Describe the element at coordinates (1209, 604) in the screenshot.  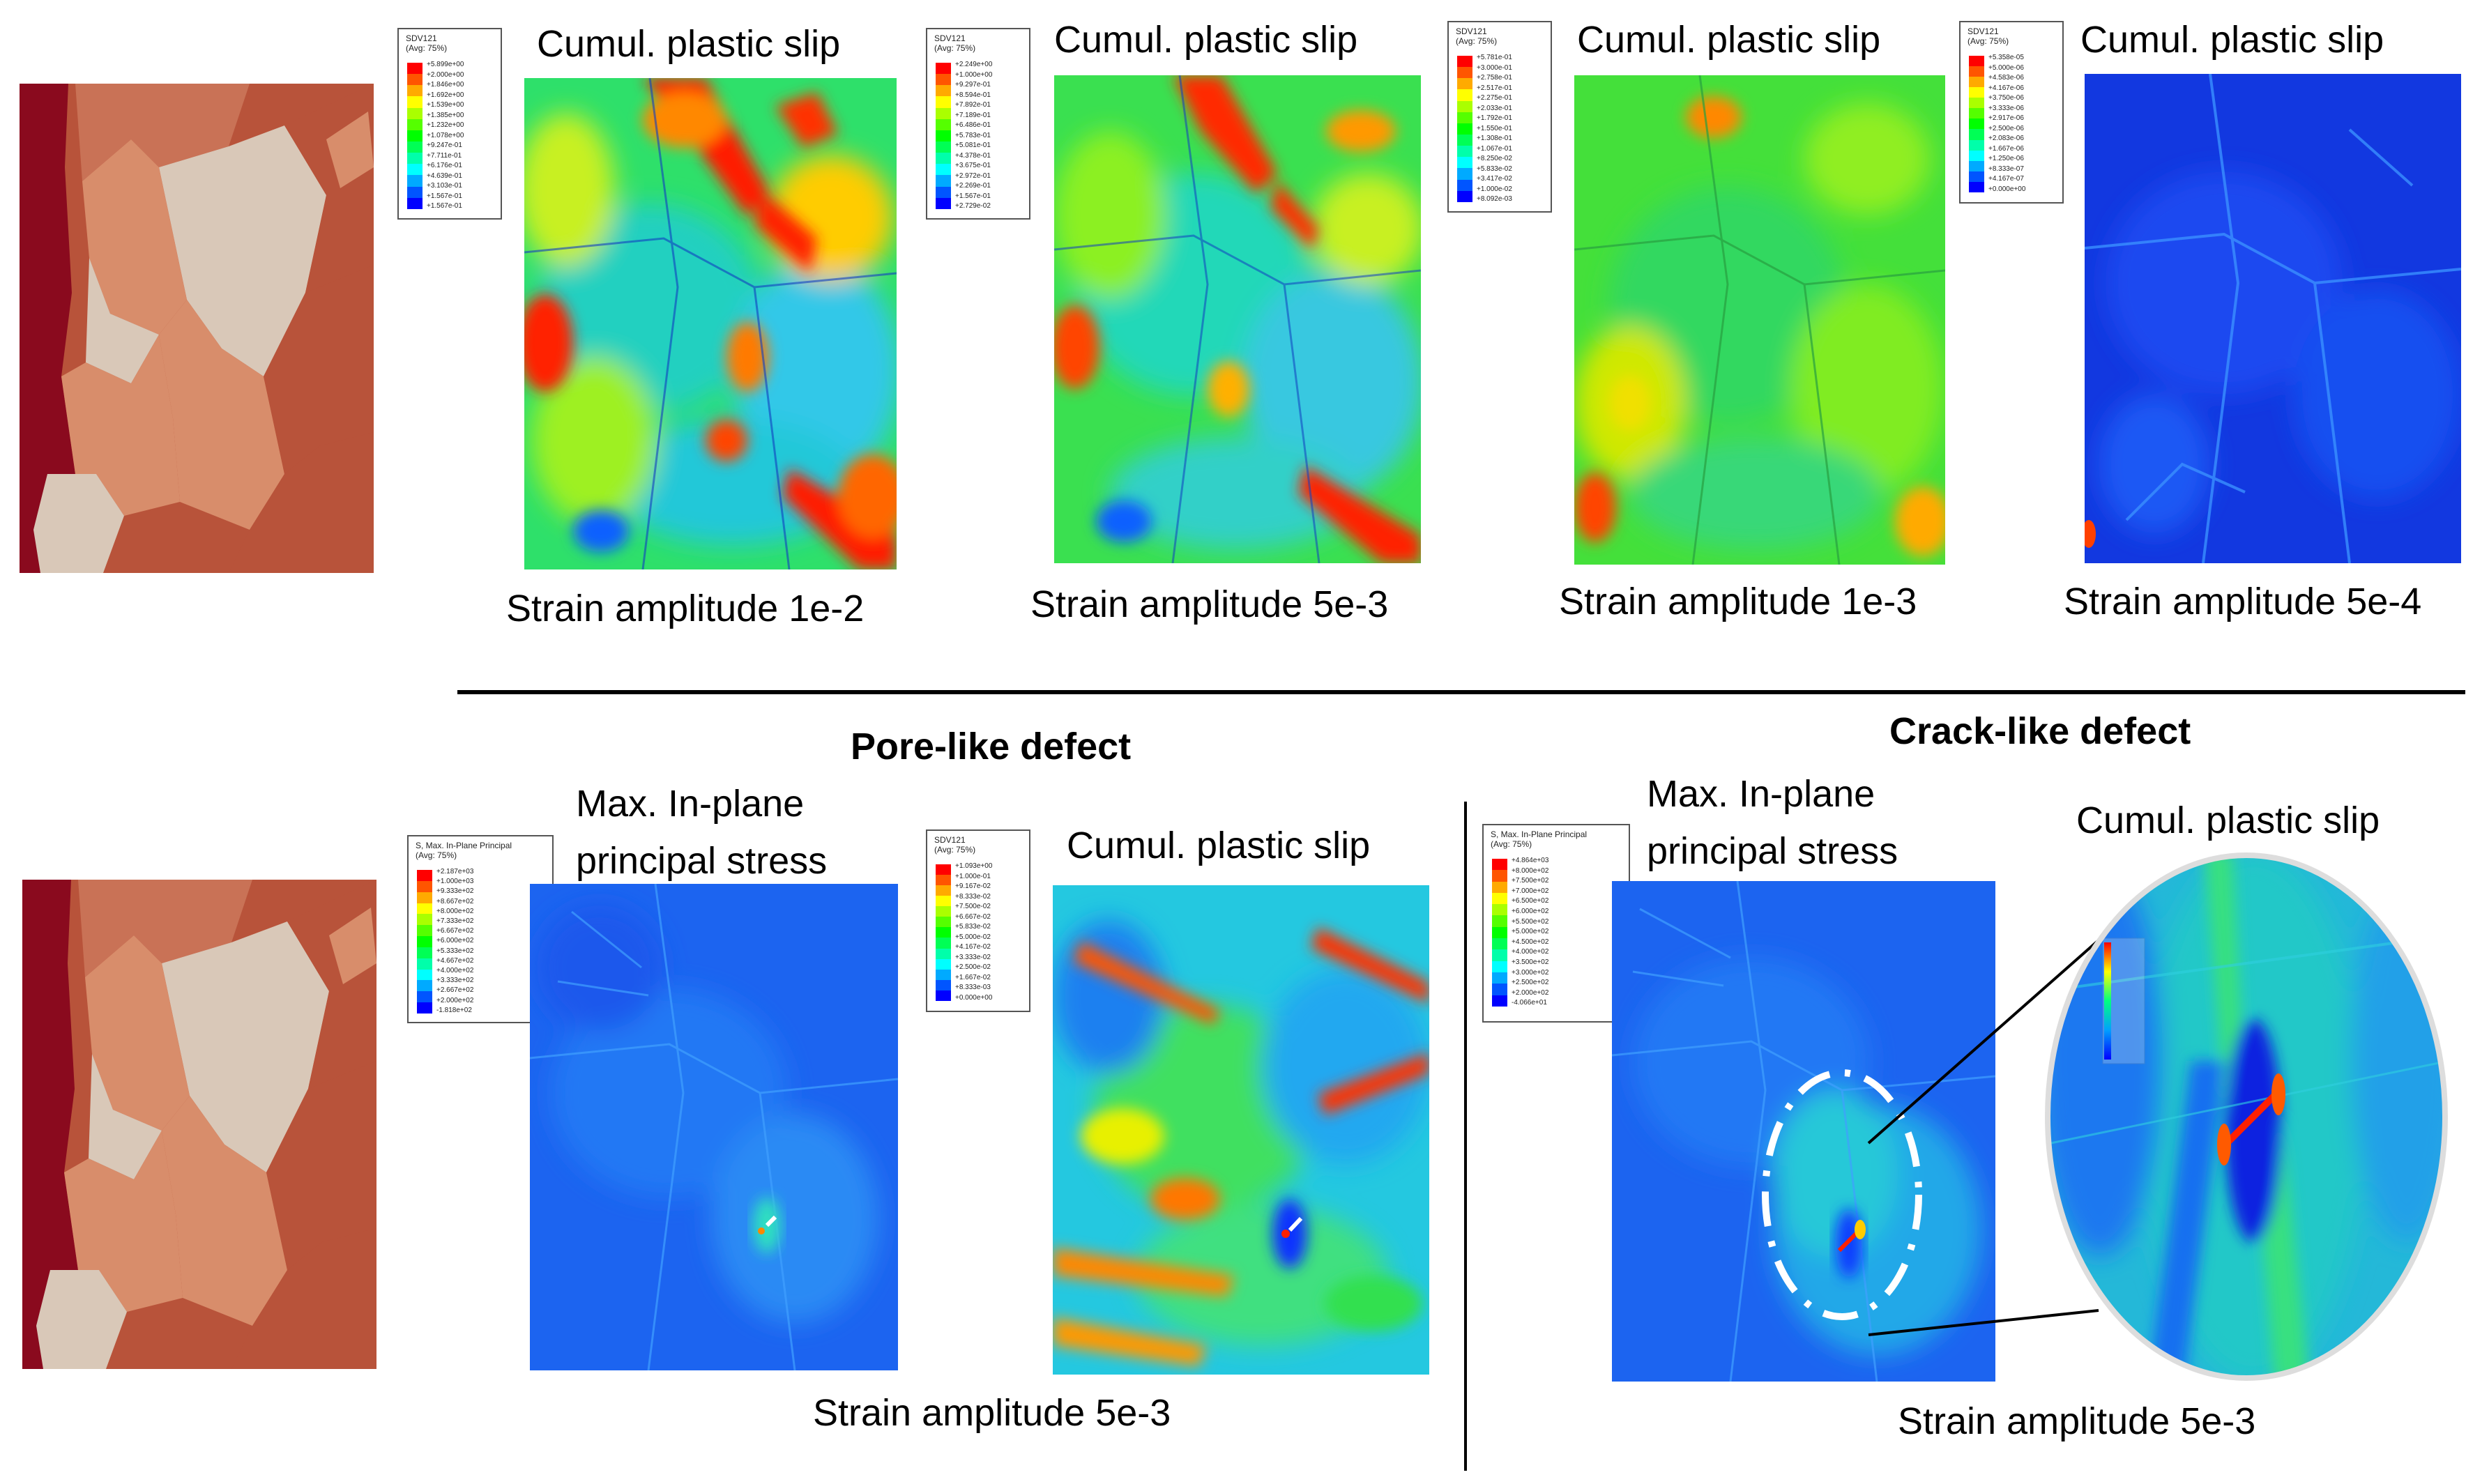
I see `caption-top-2: Strain amplitude 5e-3` at that location.